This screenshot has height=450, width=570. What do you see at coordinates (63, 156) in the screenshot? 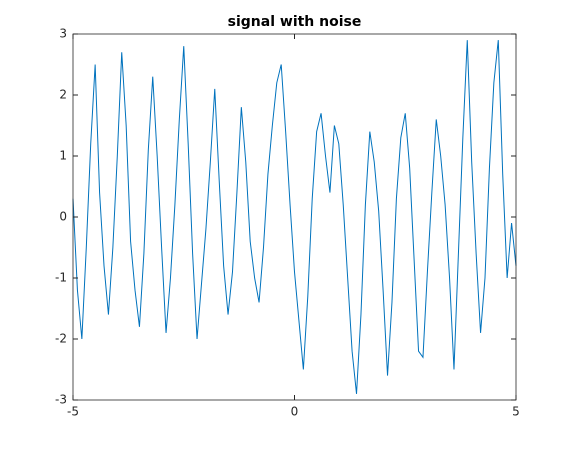
I see `y-tick-label: 1` at bounding box center [63, 156].